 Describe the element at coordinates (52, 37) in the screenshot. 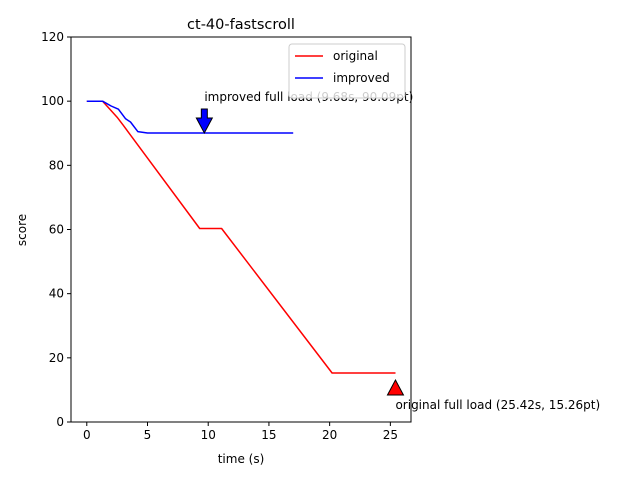

I see `y-tick-label: 120` at that location.